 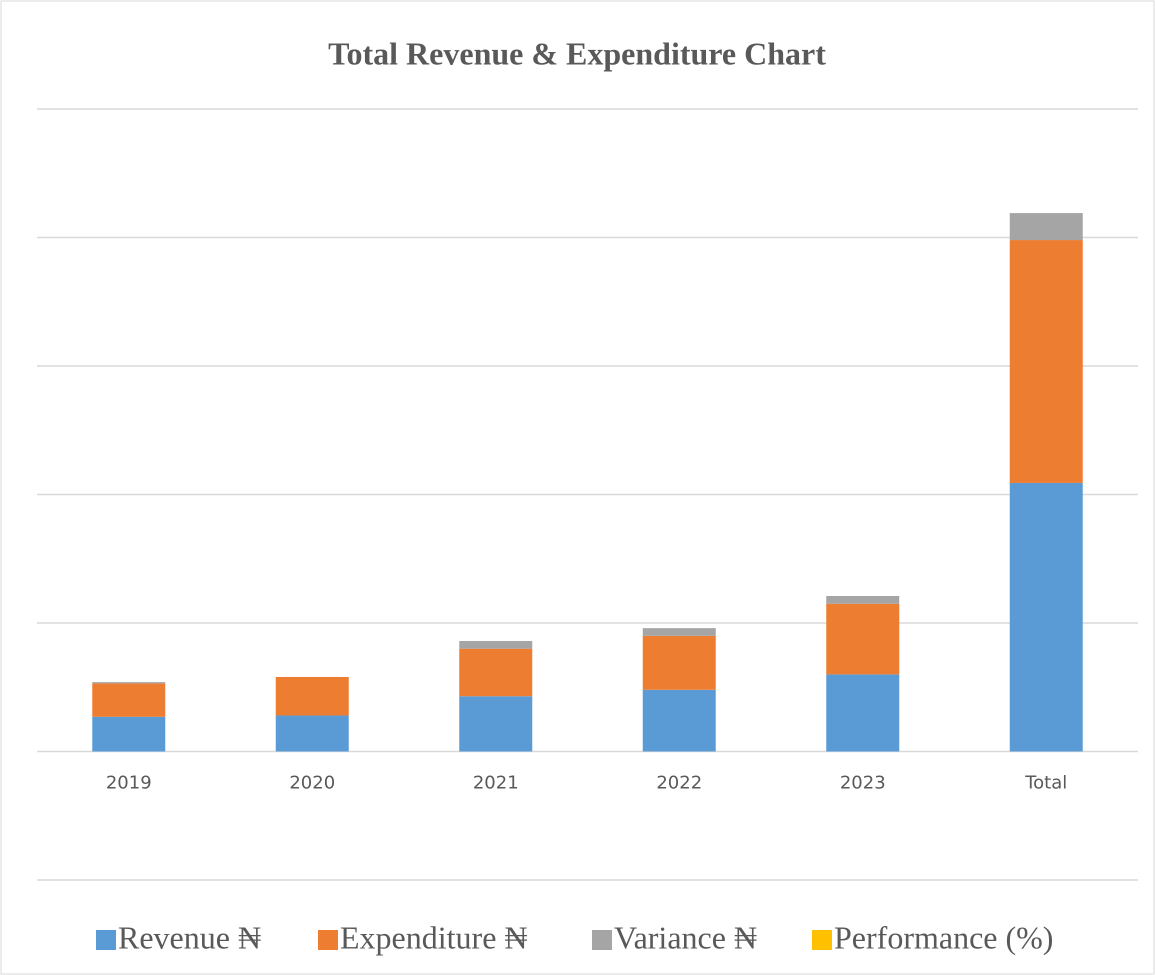 I want to click on legend-label: Variance ₦, so click(x=685, y=937).